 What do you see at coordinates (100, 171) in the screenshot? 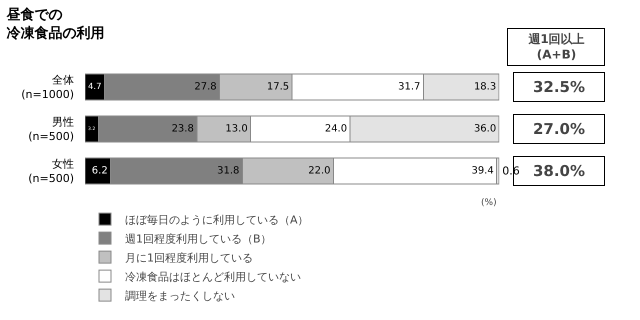
I see `data-label: 6.2` at bounding box center [100, 171].